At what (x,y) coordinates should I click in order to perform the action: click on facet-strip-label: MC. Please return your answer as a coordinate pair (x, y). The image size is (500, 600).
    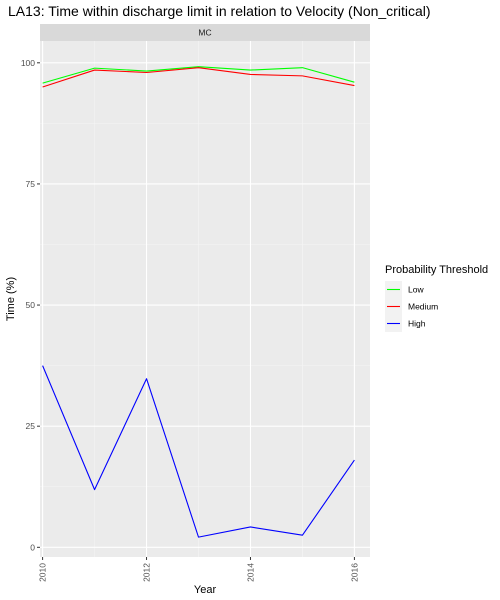
    Looking at the image, I should click on (204, 33).